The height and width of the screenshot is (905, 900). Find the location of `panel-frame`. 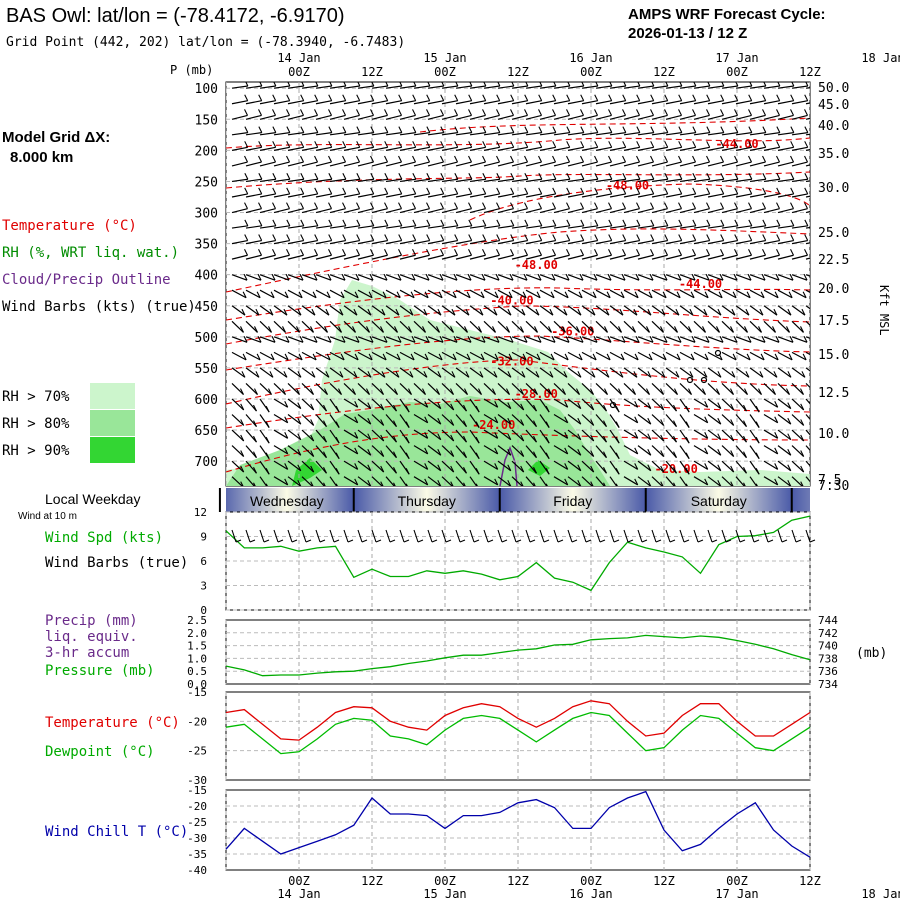

panel-frame is located at coordinates (518, 830).